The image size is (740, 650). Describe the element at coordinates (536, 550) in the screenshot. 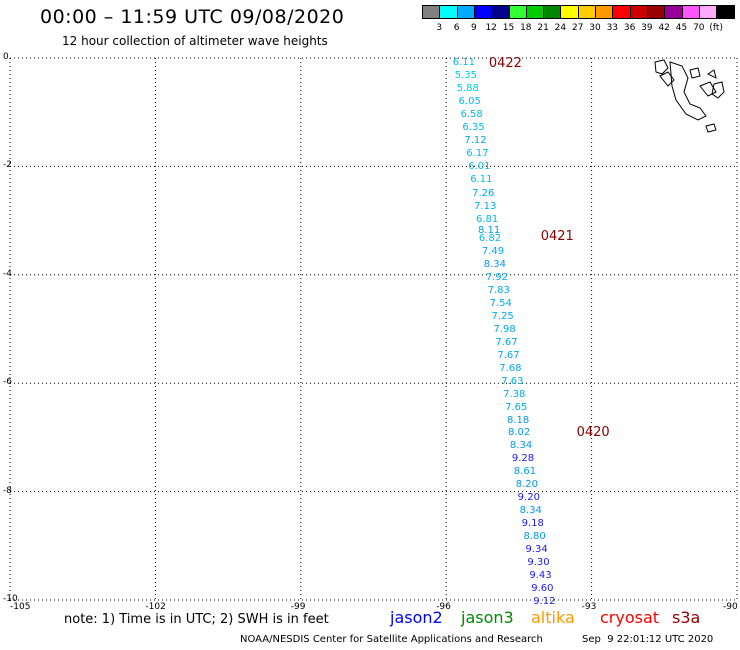

I see `wave-height-point: 9.34` at that location.